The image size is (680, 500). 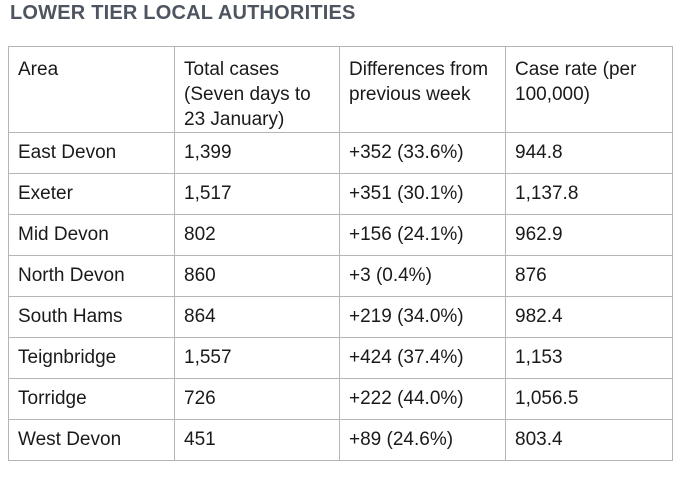 I want to click on cell-case-rate: 1,153, so click(x=589, y=358).